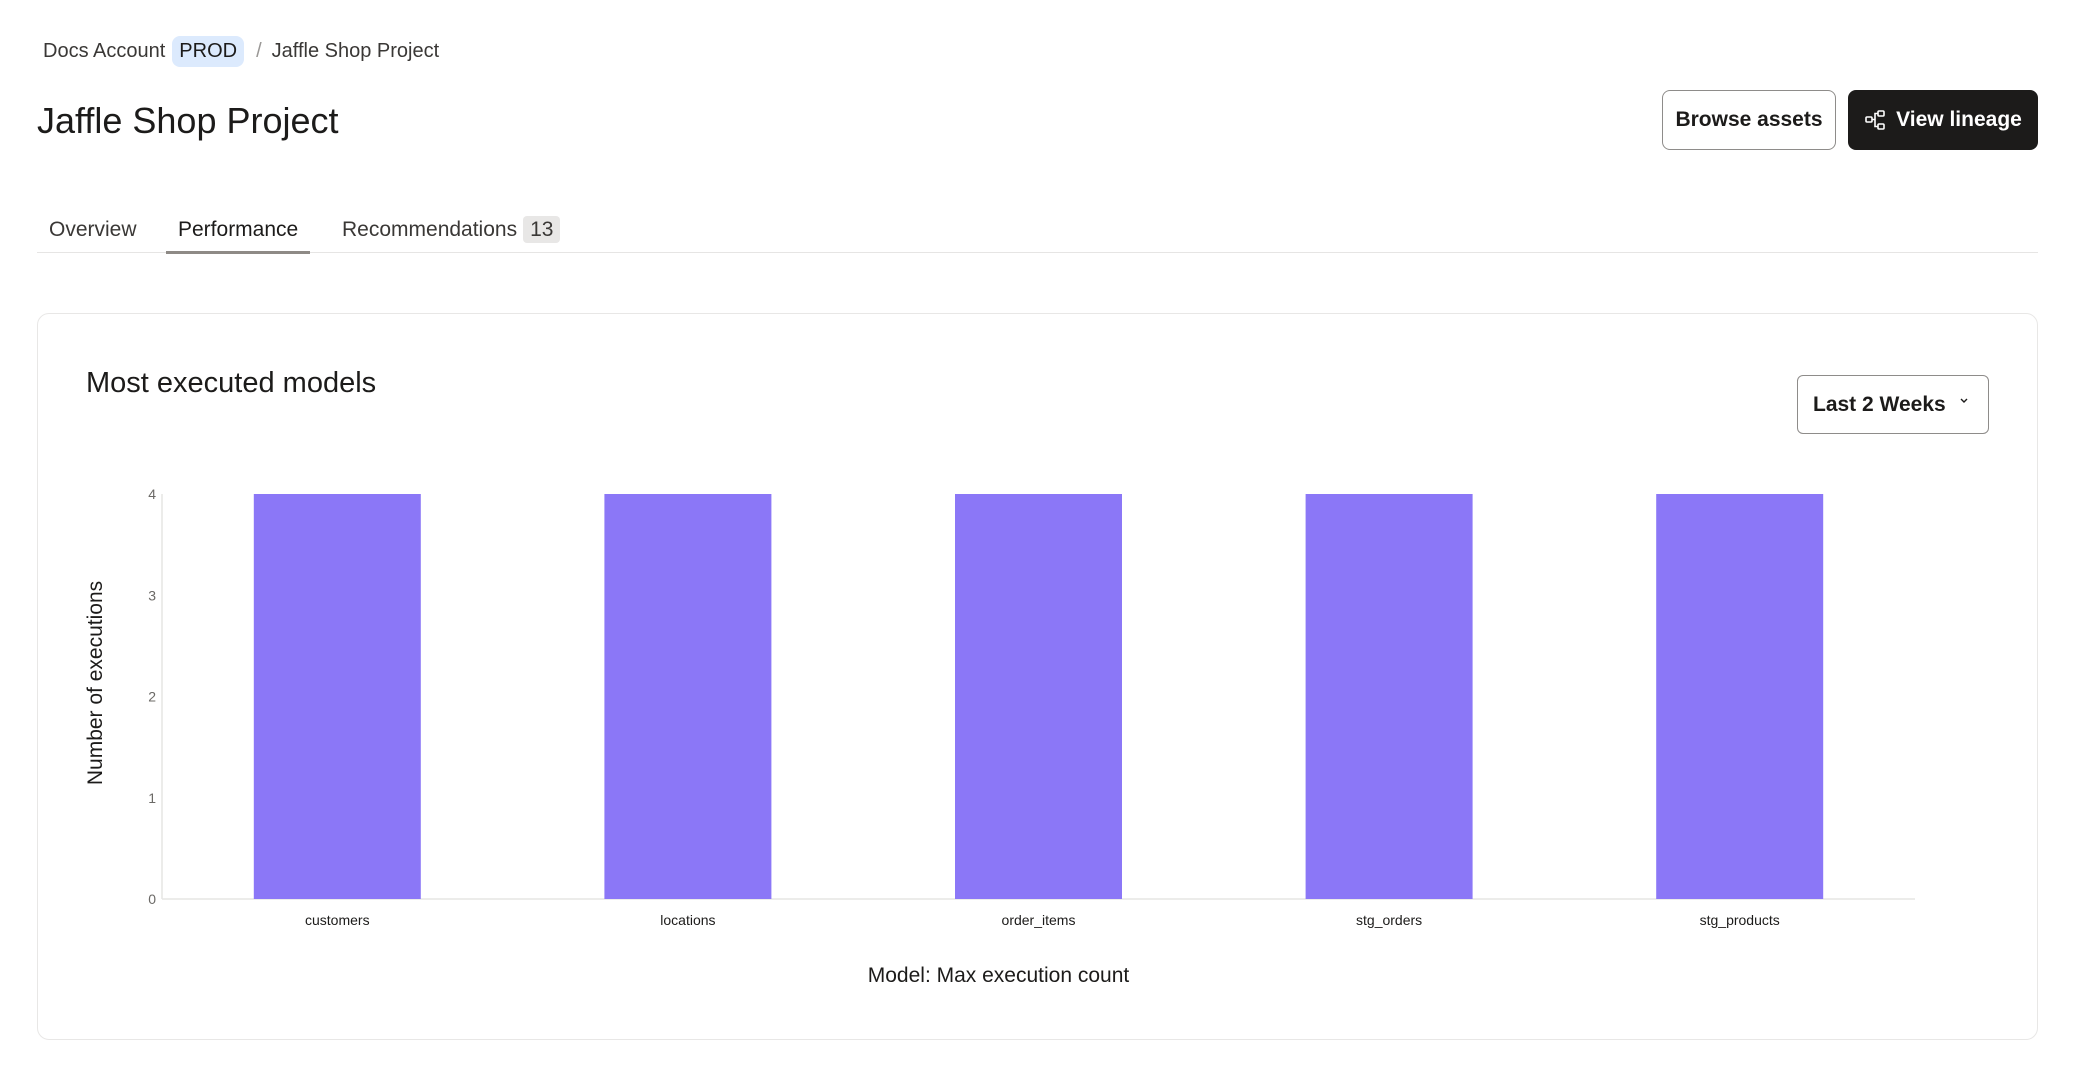  I want to click on y-axis-title: Number of executions, so click(95, 683).